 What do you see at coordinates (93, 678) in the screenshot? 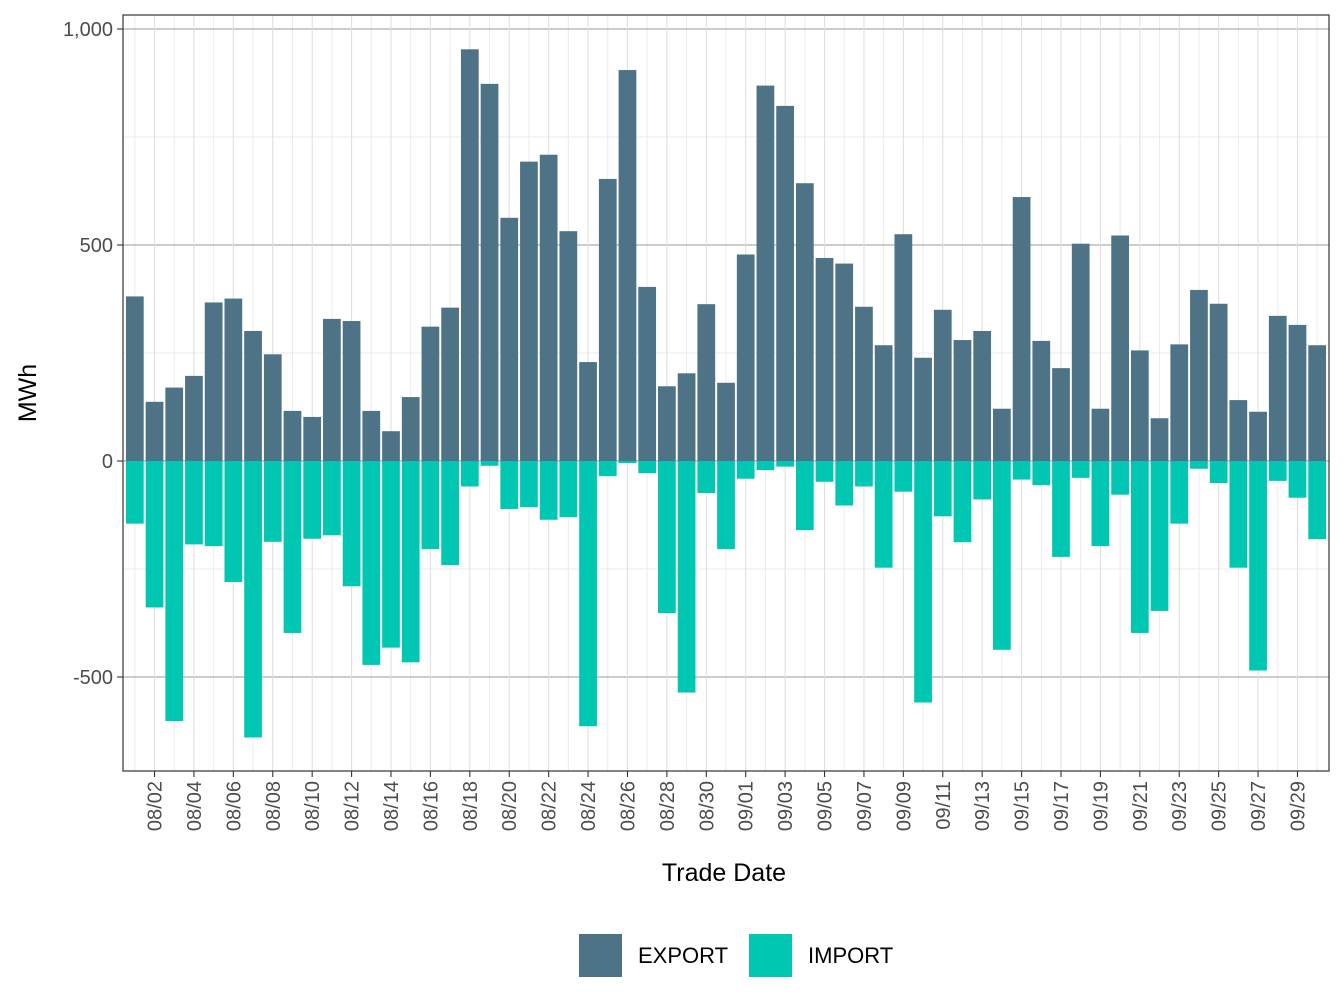
I see `y-tick-label: -500` at bounding box center [93, 678].